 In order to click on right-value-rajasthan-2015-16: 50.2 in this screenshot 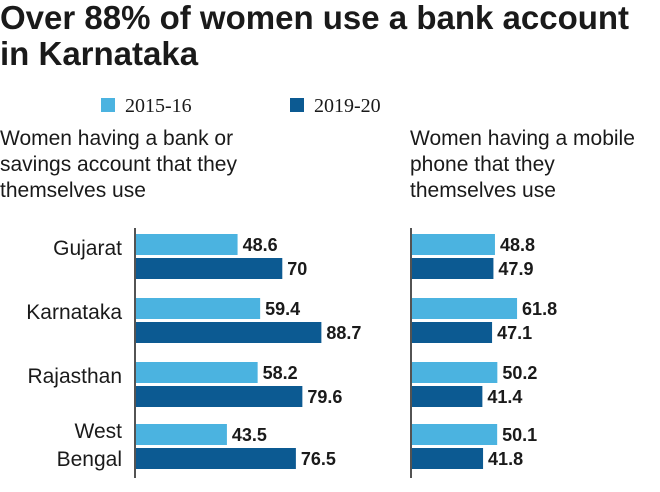, I will do `click(519, 373)`.